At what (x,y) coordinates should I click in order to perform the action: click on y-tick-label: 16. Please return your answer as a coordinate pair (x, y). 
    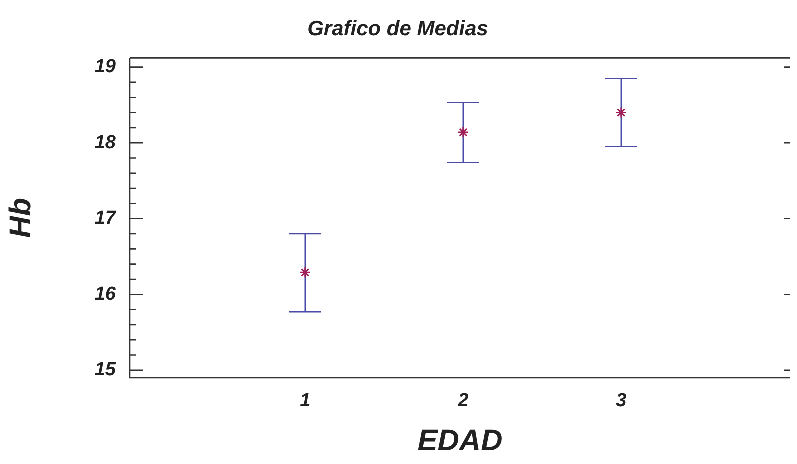
    Looking at the image, I should click on (105, 294).